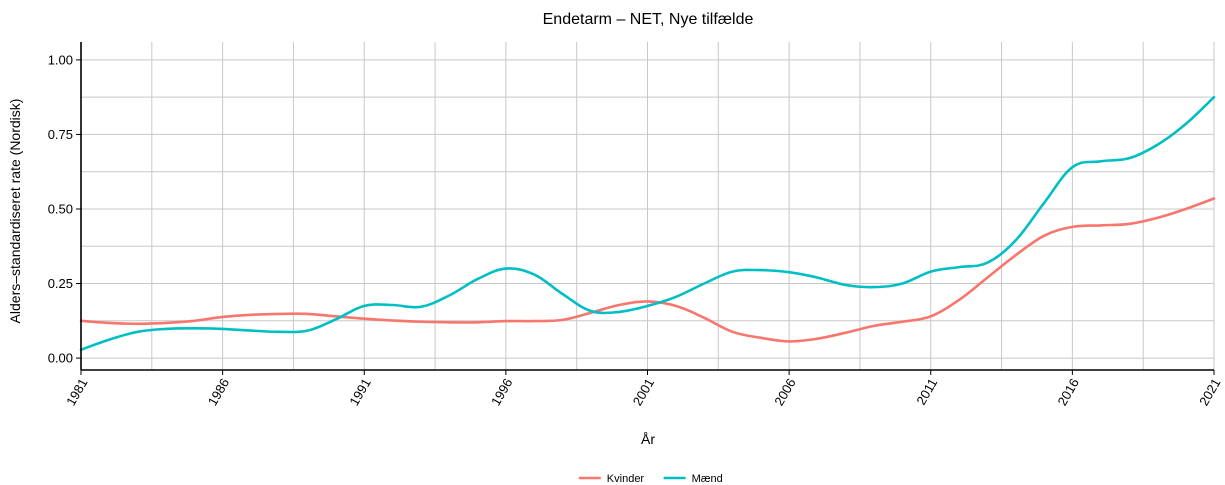 This screenshot has width=1225, height=485. I want to click on legend-label-0: Kvinder, so click(626, 479).